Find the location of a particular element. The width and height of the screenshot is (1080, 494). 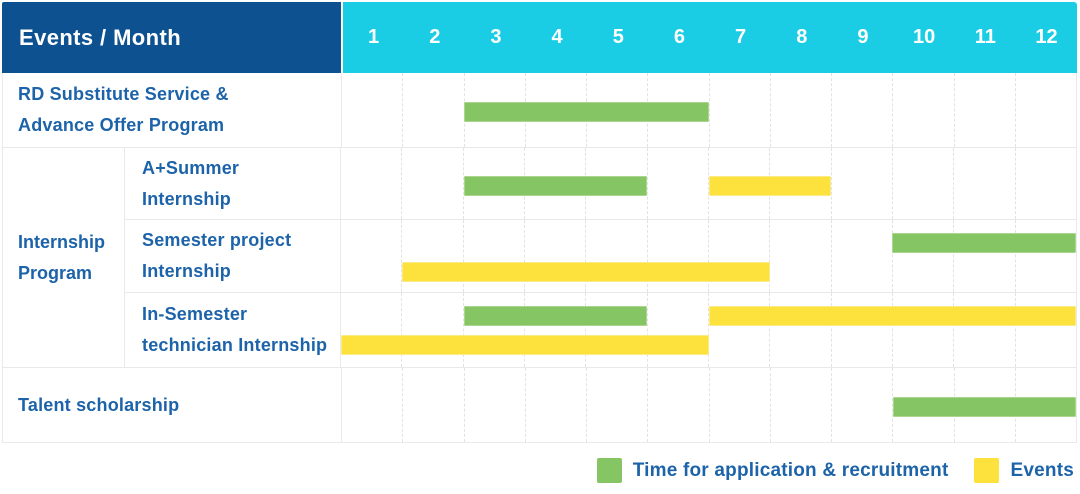

table-row: Semester project Internship is located at coordinates (600, 256).